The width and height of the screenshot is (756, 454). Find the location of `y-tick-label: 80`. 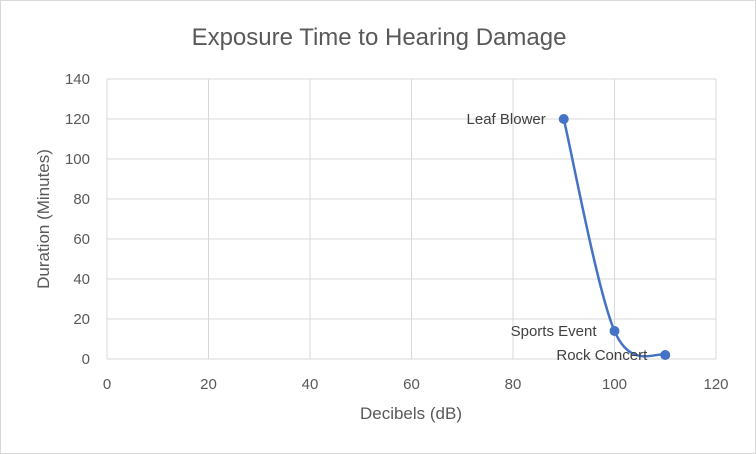

y-tick-label: 80 is located at coordinates (81, 199).